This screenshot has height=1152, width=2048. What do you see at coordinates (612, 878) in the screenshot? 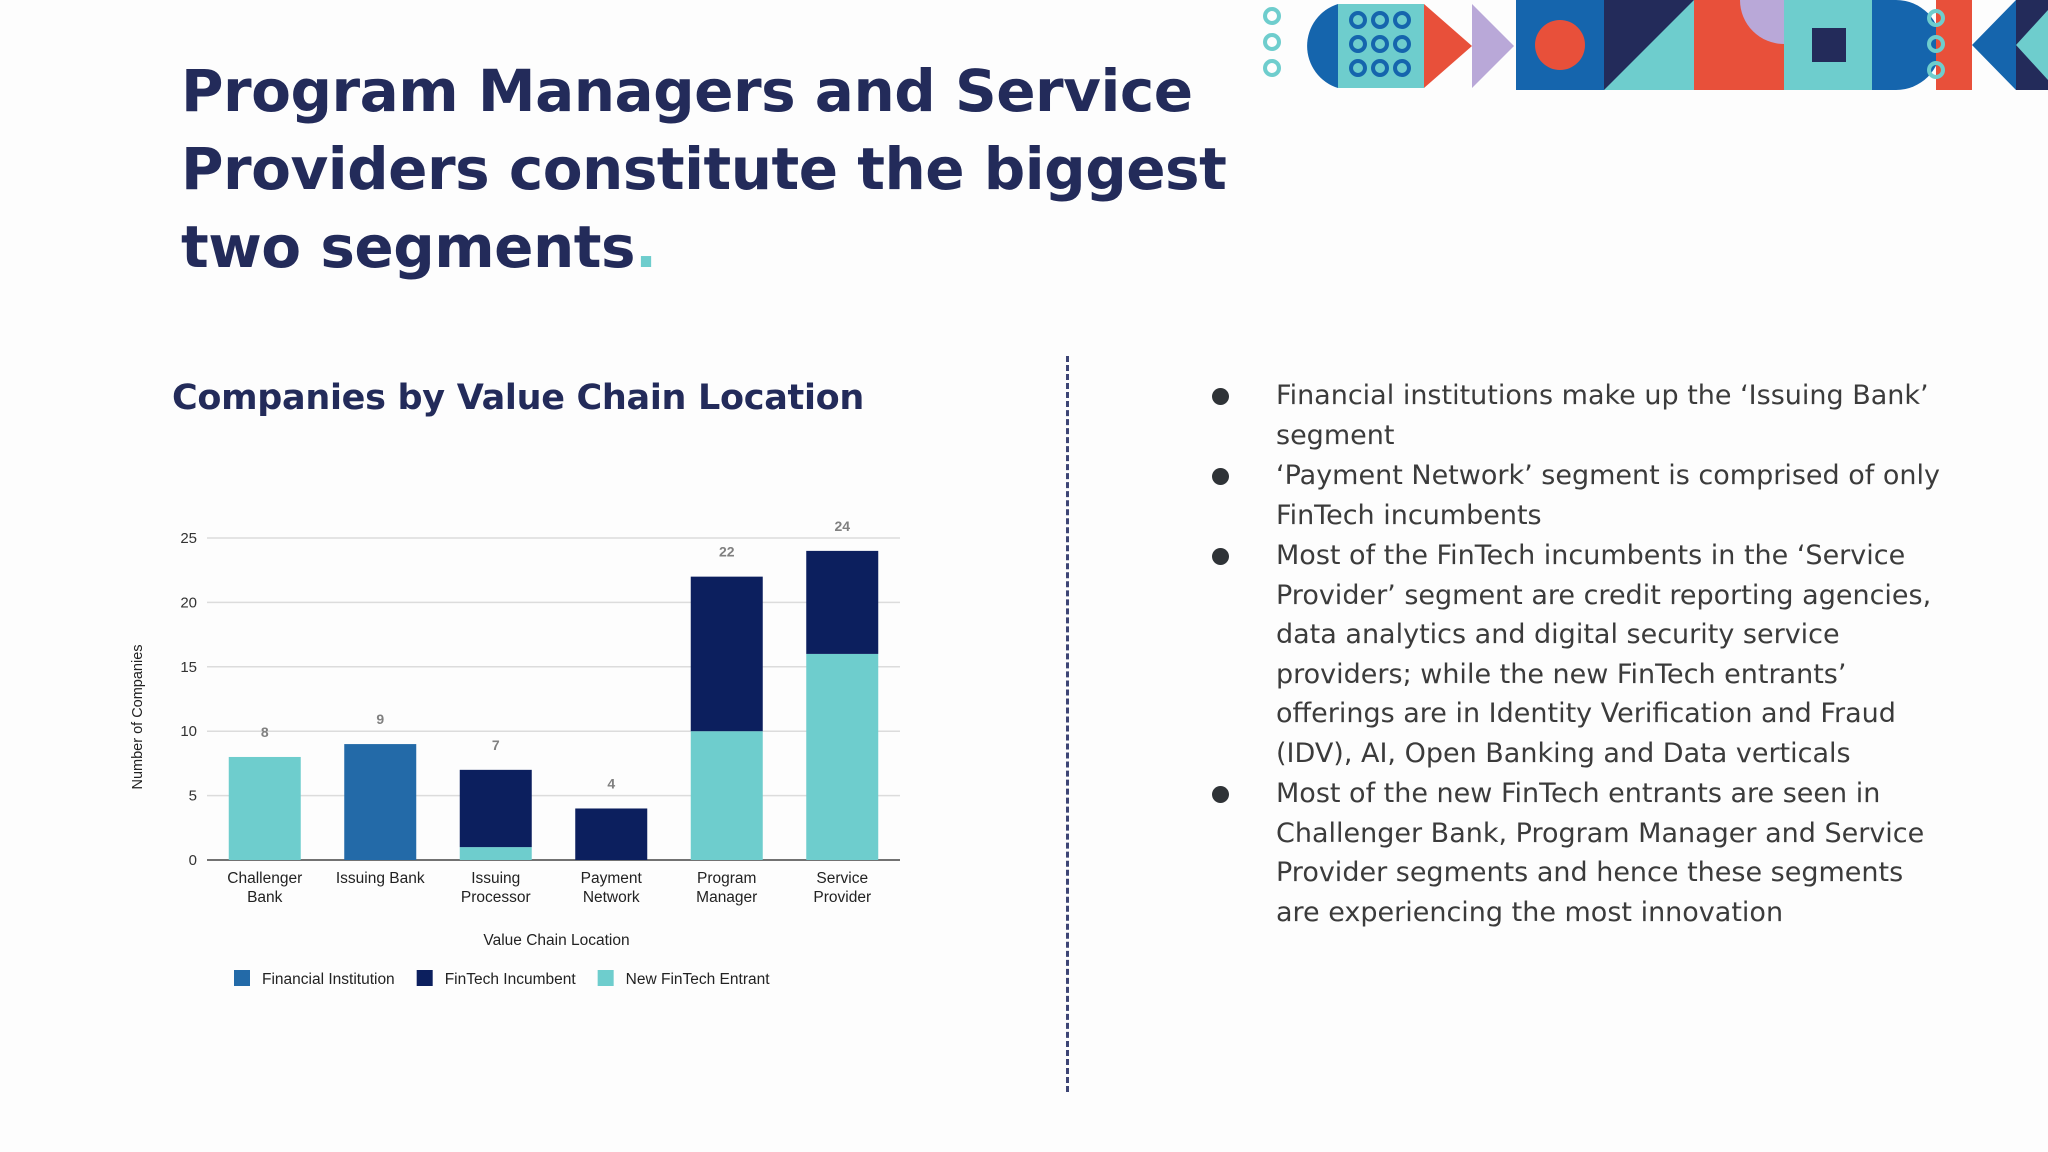
I see `x-tick-label: Payment` at bounding box center [612, 878].